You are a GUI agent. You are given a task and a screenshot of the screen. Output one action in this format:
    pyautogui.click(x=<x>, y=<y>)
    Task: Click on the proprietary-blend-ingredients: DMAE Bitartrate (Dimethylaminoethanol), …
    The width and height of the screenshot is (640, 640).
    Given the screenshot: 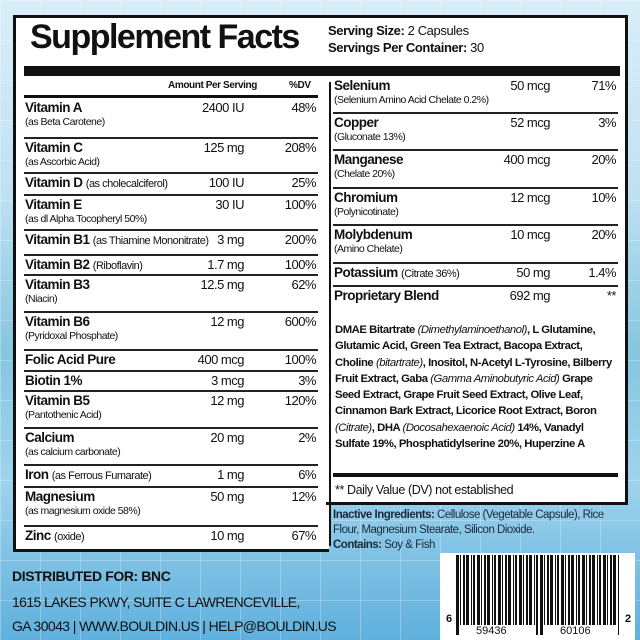 What is the action you would take?
    pyautogui.click(x=475, y=387)
    